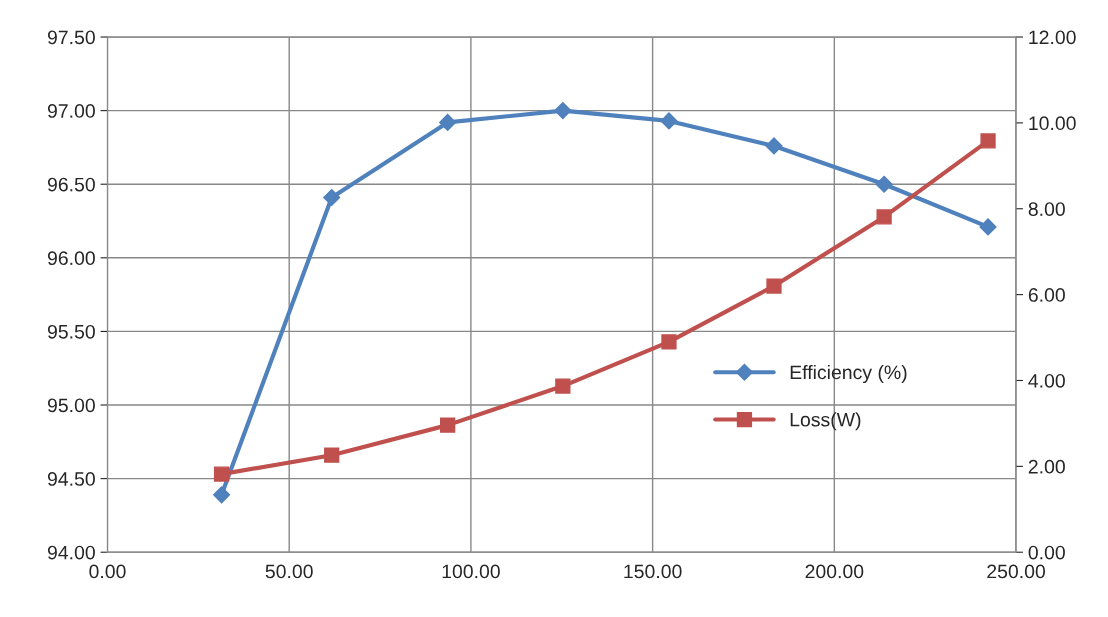 Image resolution: width=1108 pixels, height=617 pixels. I want to click on y-tick-label: 97.00, so click(71, 111).